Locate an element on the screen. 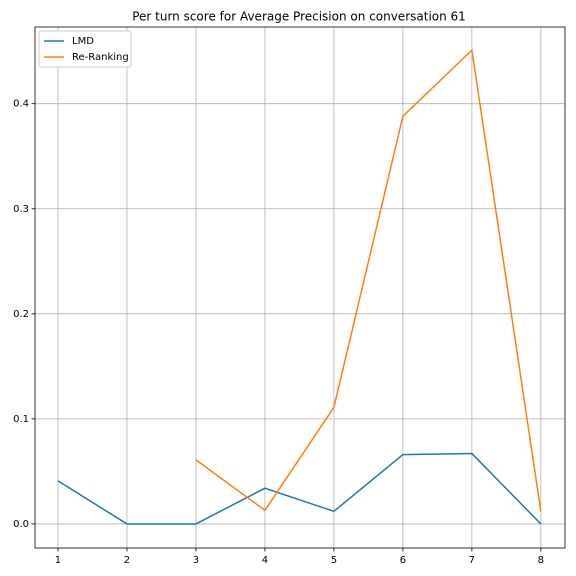  y-tick-label: 0.1 is located at coordinates (21, 419).